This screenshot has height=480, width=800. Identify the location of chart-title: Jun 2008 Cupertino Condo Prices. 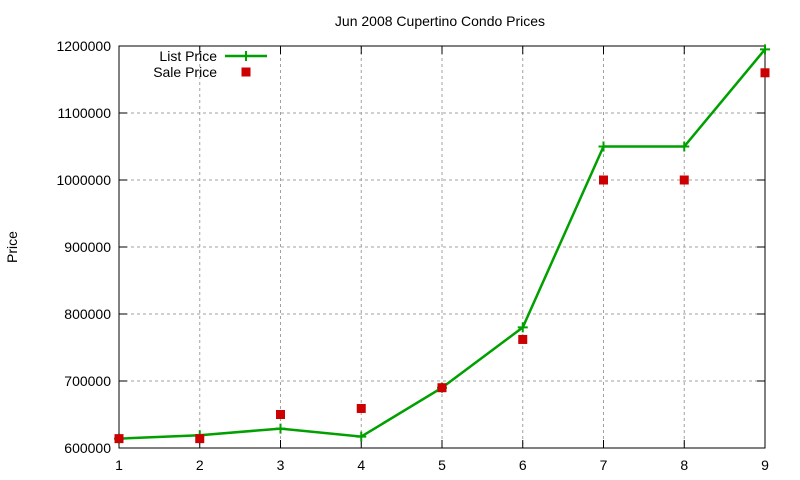
(440, 21).